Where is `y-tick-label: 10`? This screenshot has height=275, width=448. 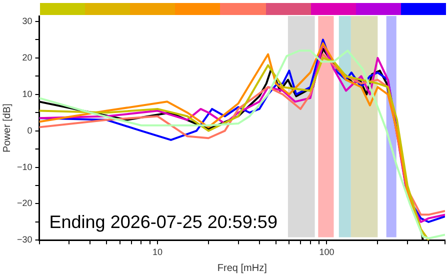 y-tick-label: 10 is located at coordinates (27, 93).